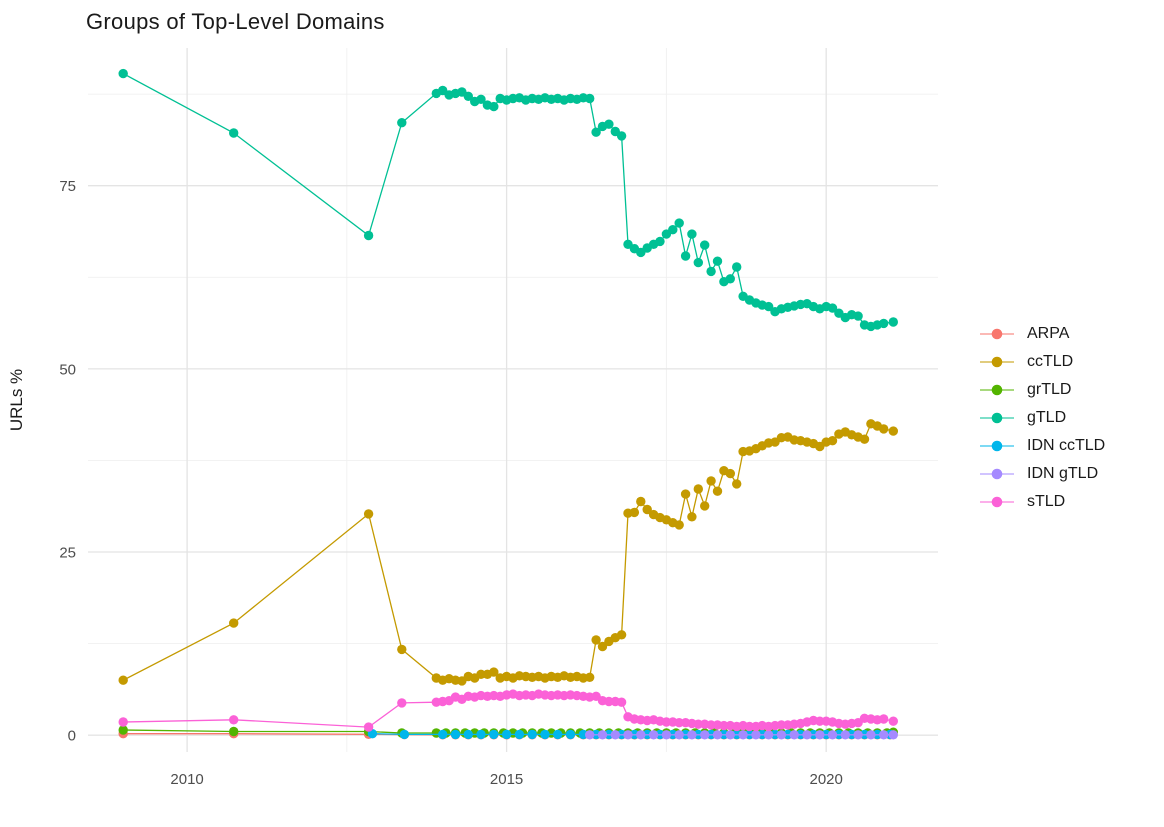 Image resolution: width=1164 pixels, height=827 pixels. What do you see at coordinates (1066, 445) in the screenshot?
I see `legend-item-label: IDN ccTLD` at bounding box center [1066, 445].